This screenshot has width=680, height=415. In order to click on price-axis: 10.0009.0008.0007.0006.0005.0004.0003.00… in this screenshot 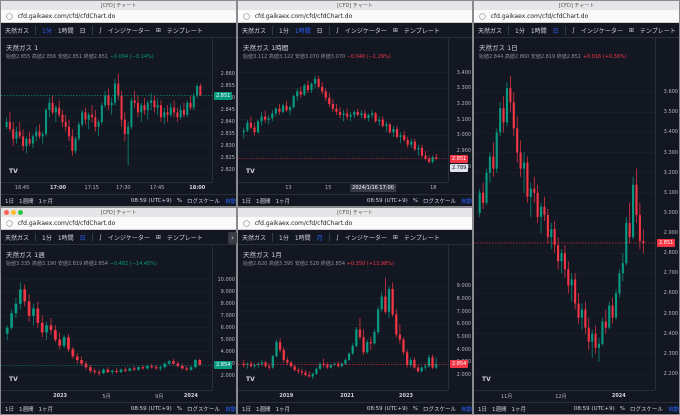, I will do `click(224, 317)`.